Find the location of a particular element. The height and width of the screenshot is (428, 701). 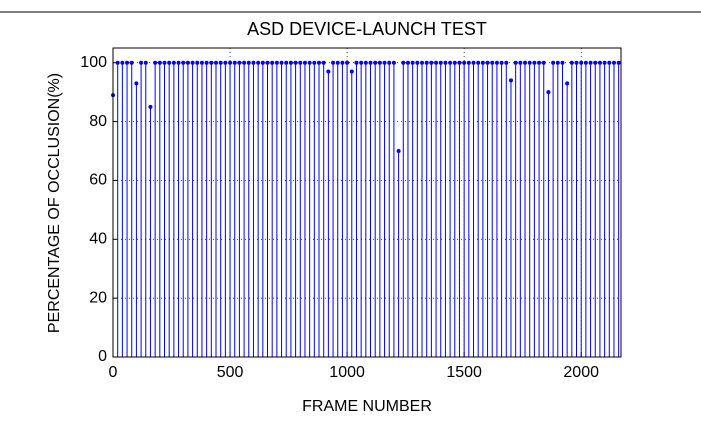

x-axis-label: FRAME NUMBER is located at coordinates (367, 406).